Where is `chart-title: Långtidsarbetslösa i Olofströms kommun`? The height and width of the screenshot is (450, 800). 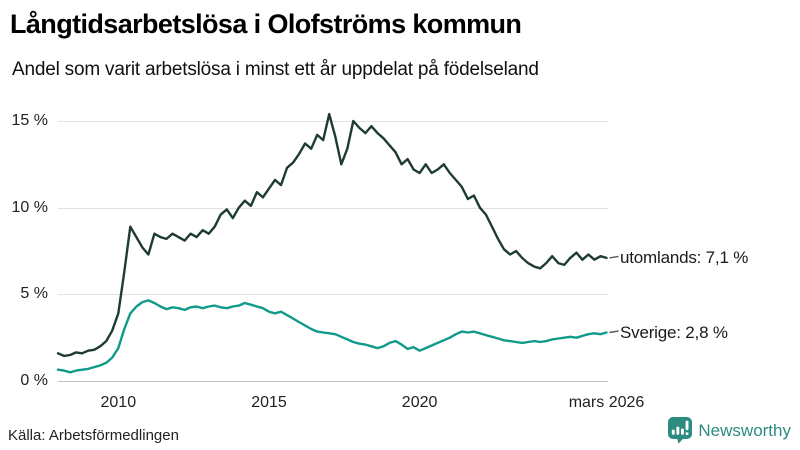 chart-title: Långtidsarbetslösa i Olofströms kommun is located at coordinates (266, 24).